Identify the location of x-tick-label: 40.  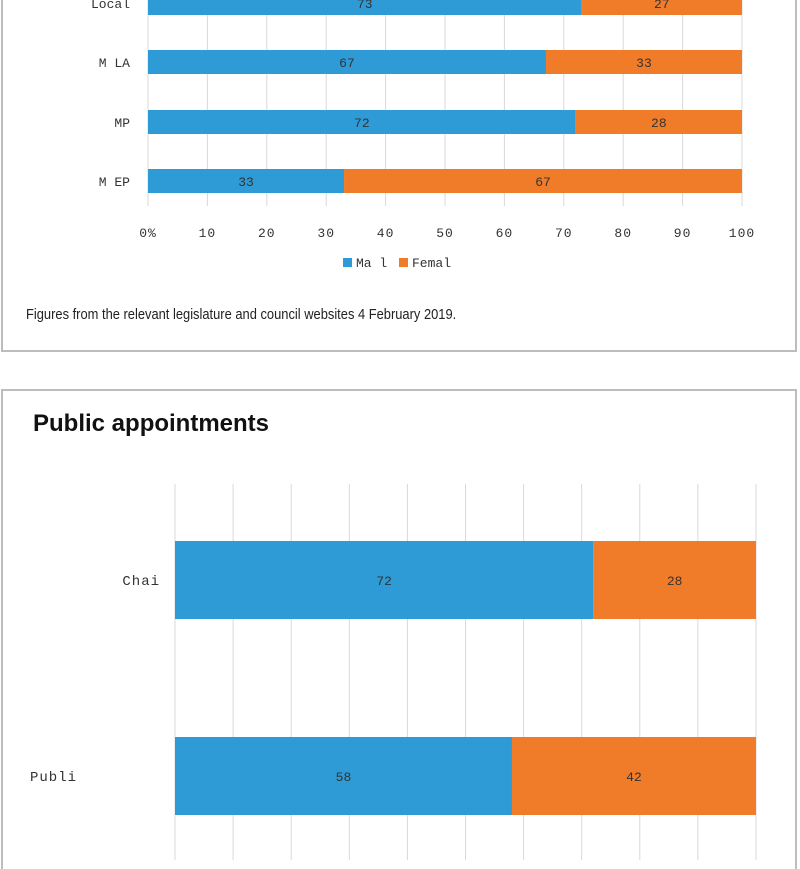
(386, 233).